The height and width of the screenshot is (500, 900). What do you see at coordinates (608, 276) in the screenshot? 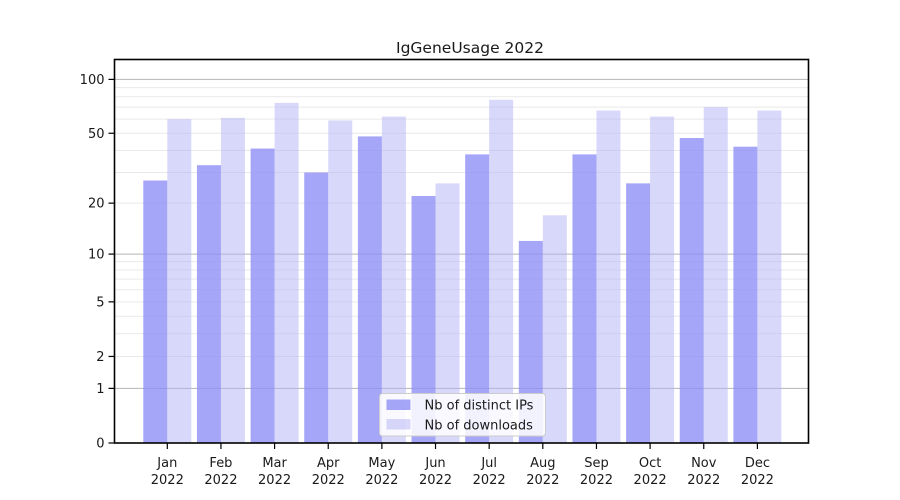
I see `bar-downloads-sep` at bounding box center [608, 276].